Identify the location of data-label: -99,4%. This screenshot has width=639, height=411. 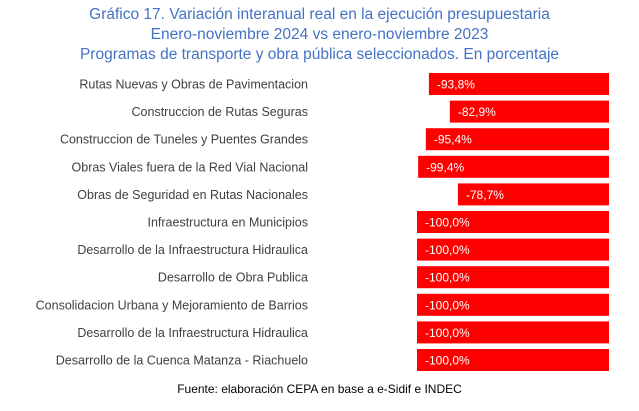
(445, 167).